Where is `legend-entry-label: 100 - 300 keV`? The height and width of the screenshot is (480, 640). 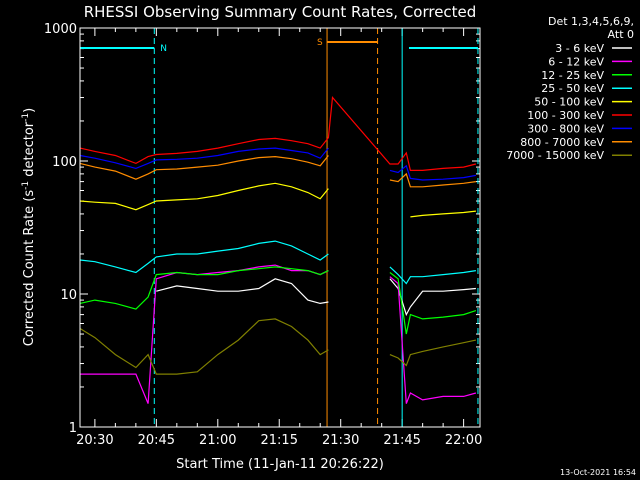
legend-entry-label: 100 - 300 keV is located at coordinates (565, 115).